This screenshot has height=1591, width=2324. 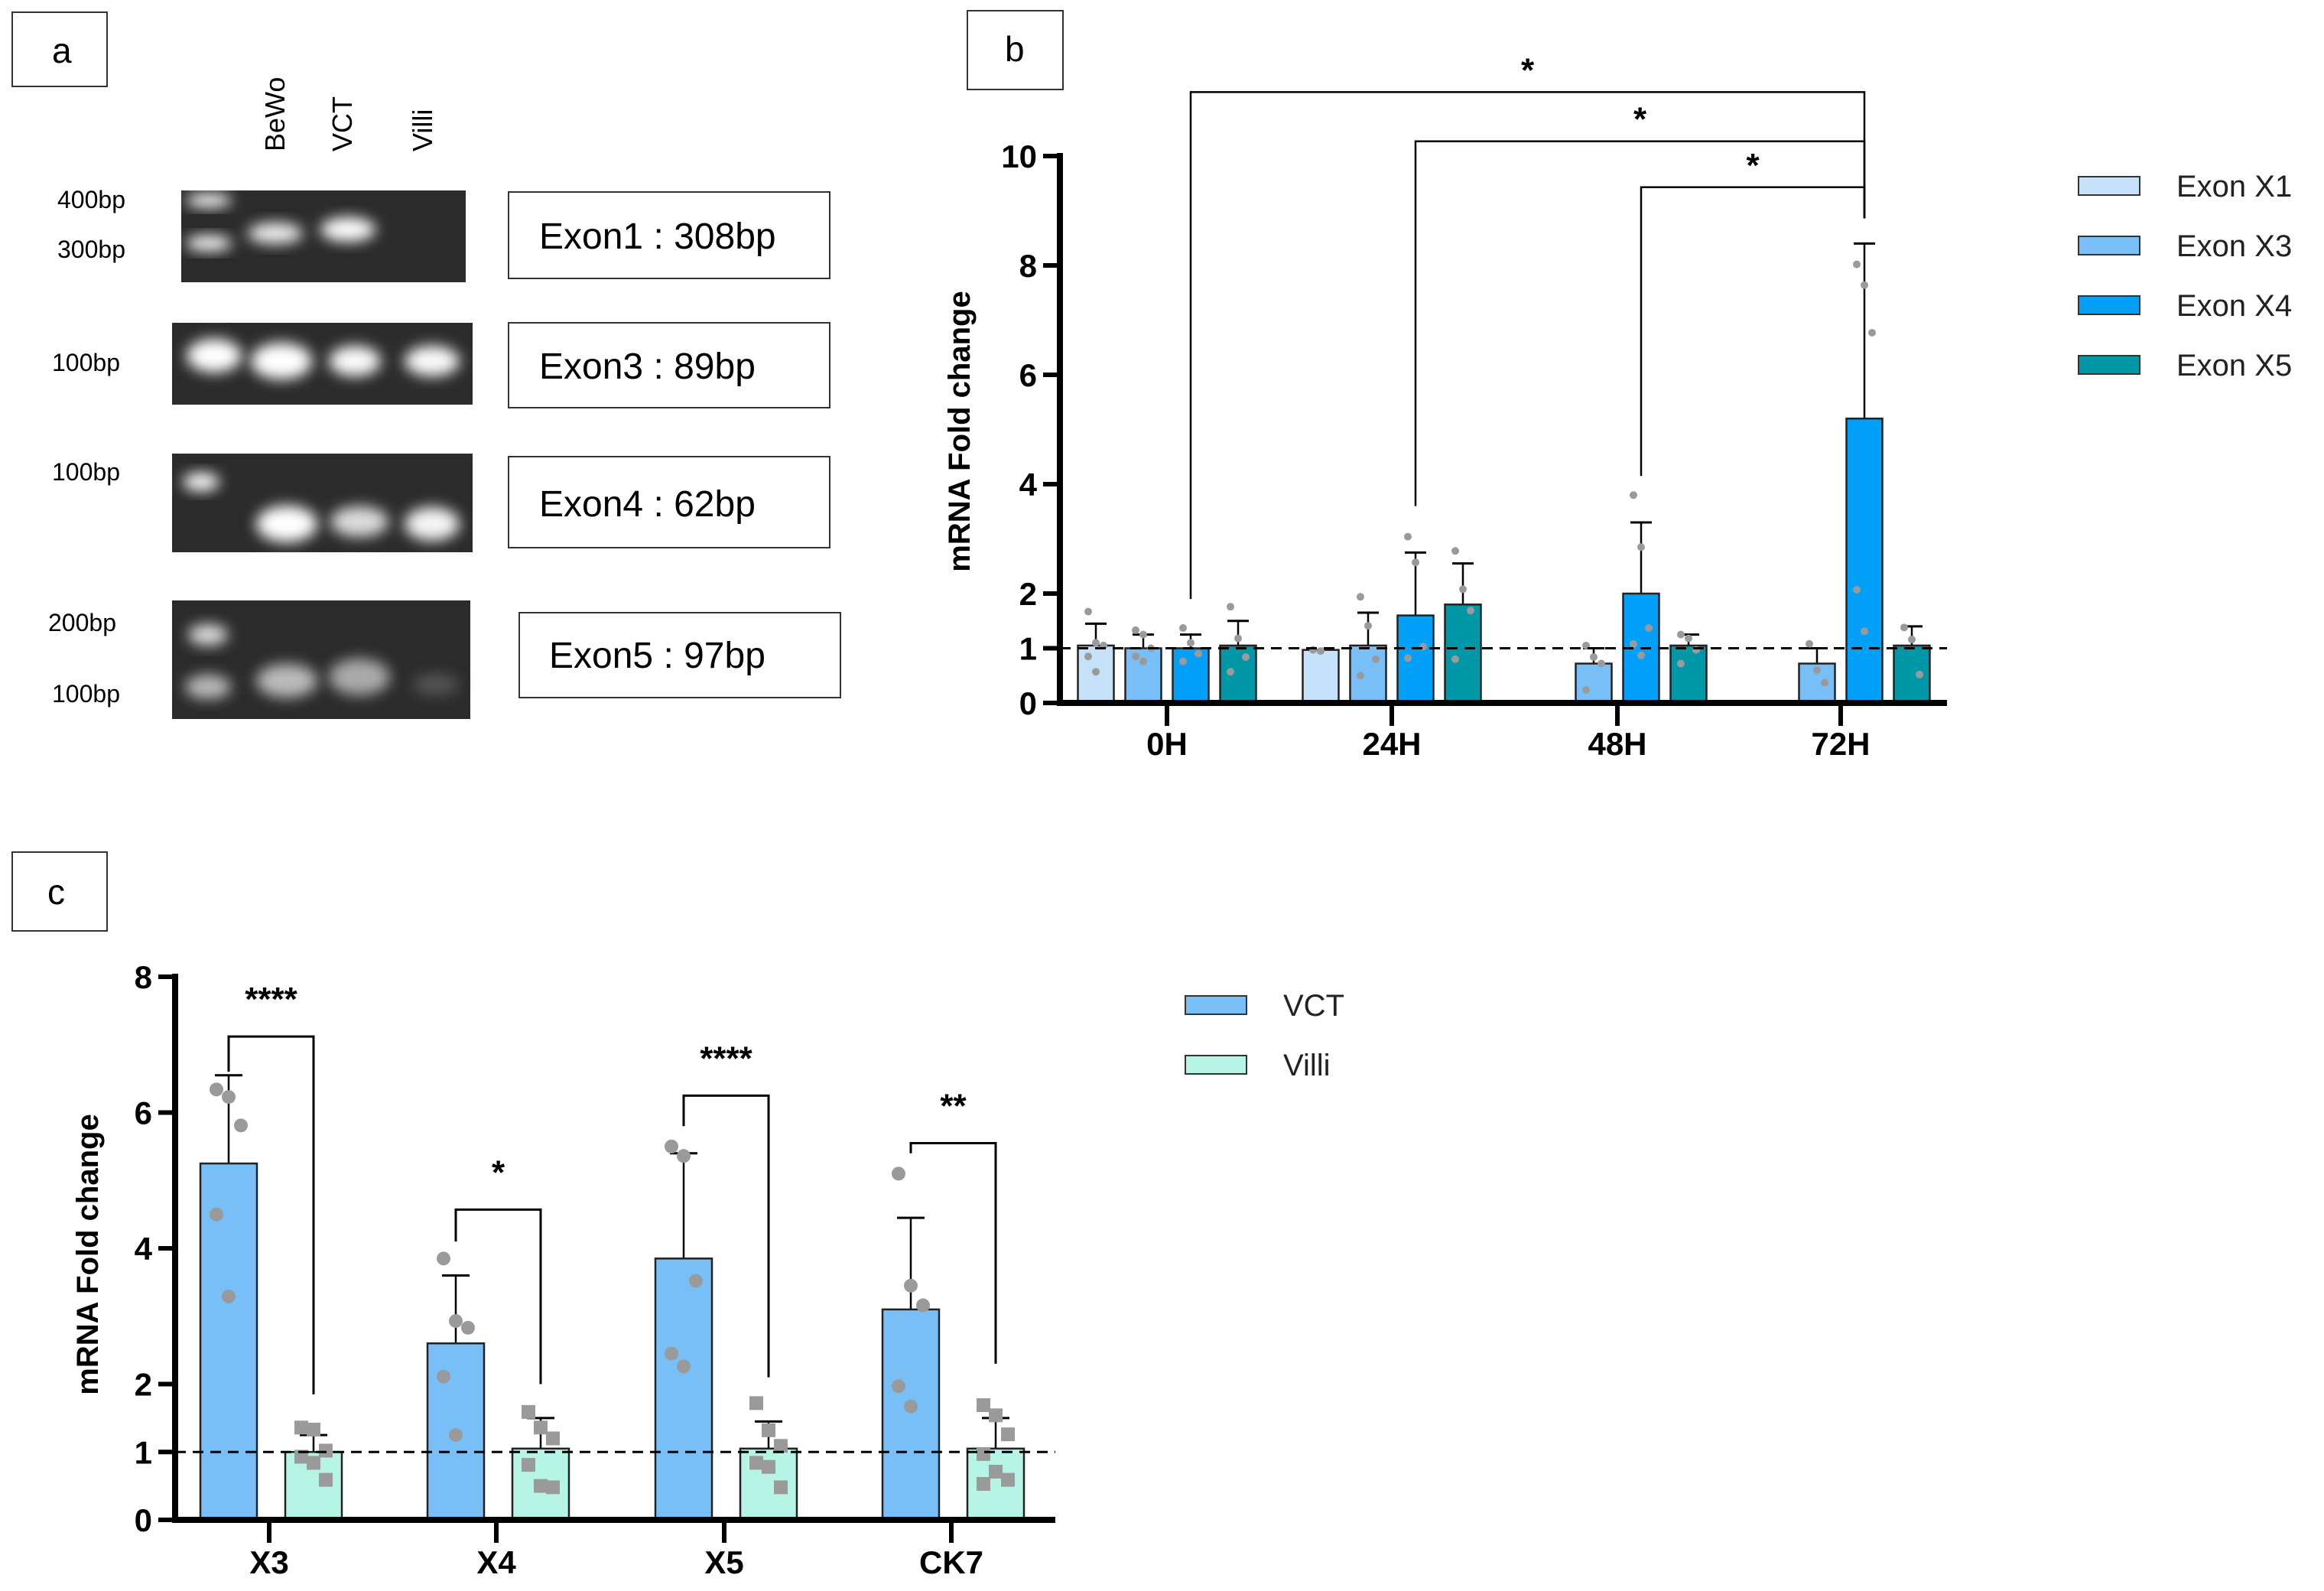 What do you see at coordinates (1307, 1065) in the screenshot?
I see `legend-label: Villi` at bounding box center [1307, 1065].